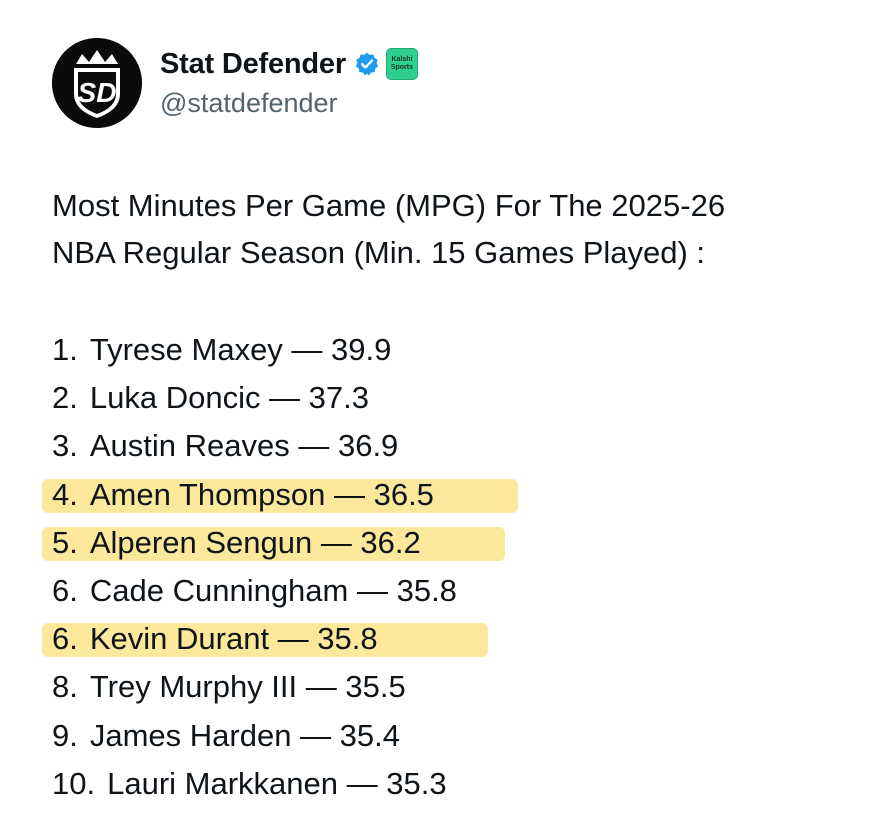  I want to click on list-item-player: Trey Murphy III — 35.5, so click(247, 687).